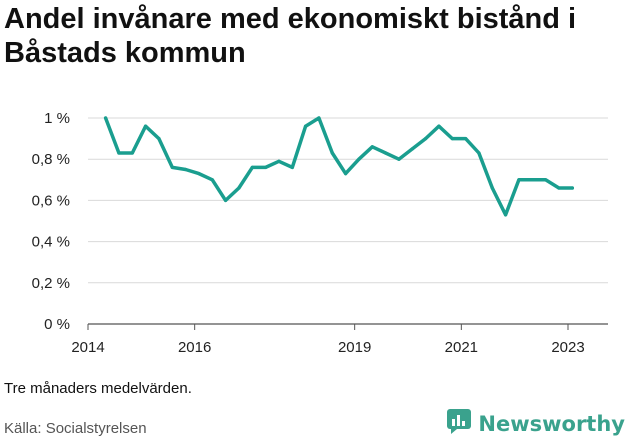  What do you see at coordinates (57, 118) in the screenshot?
I see `y-tick-label: 1 %` at bounding box center [57, 118].